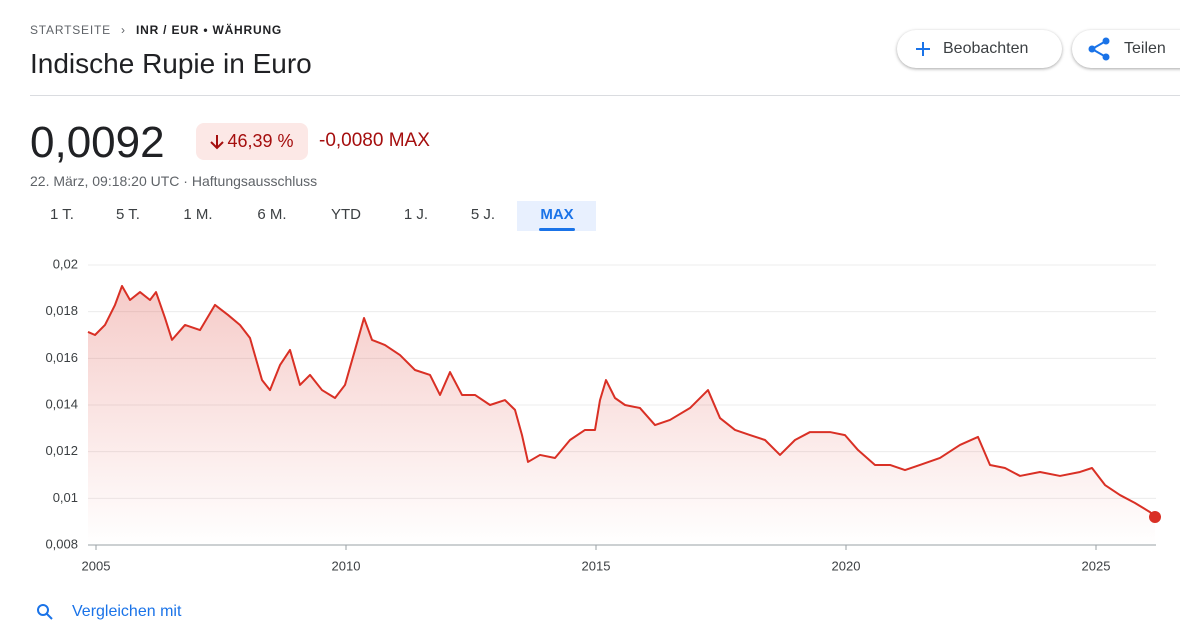 The height and width of the screenshot is (621, 1180). What do you see at coordinates (70, 30) in the screenshot?
I see `breadcrumb-home: STARTSEITE` at bounding box center [70, 30].